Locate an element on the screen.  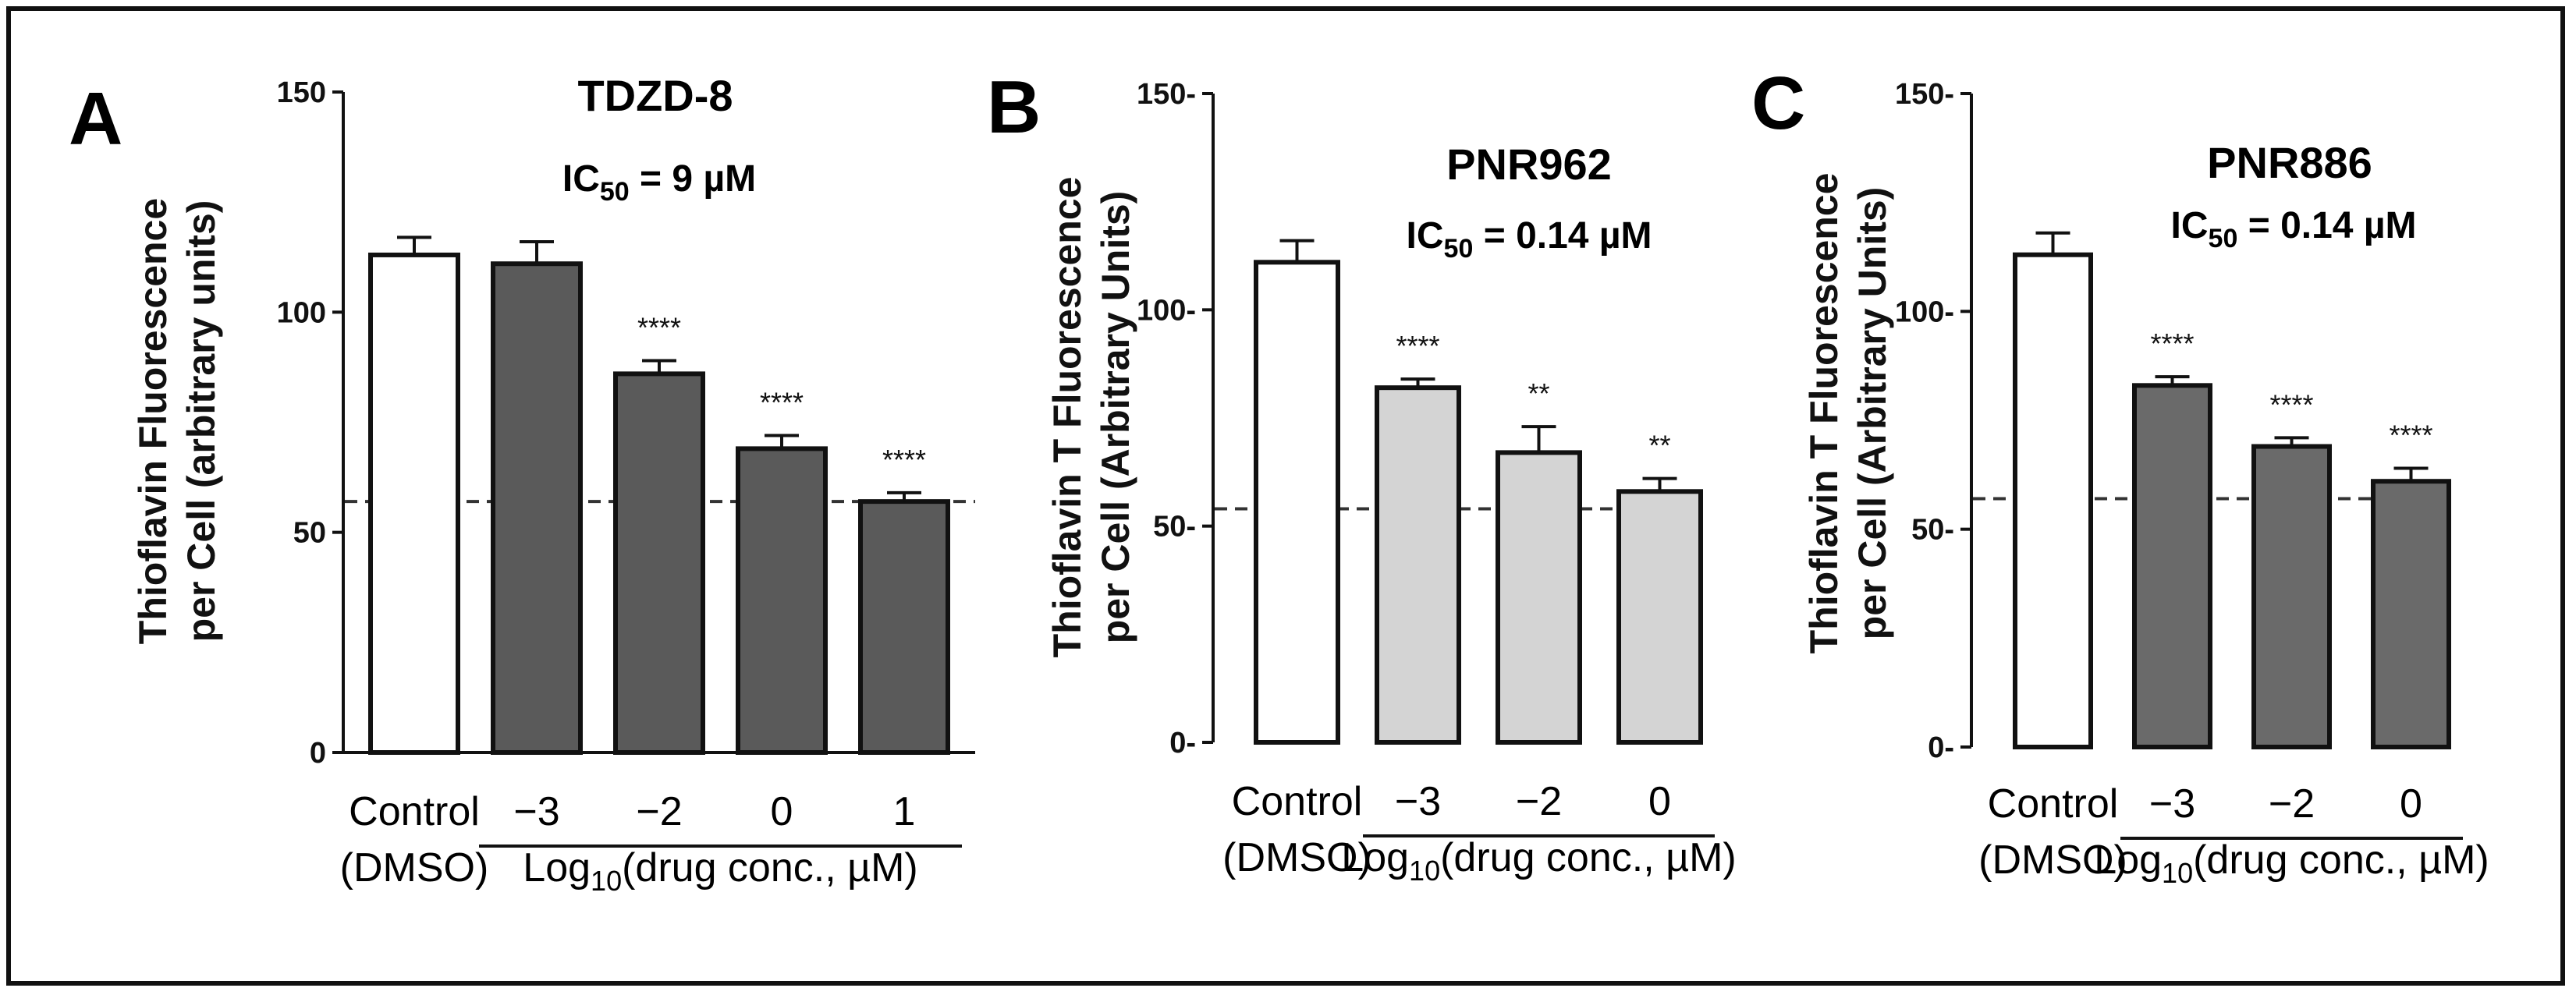
y-tick-label: 150 is located at coordinates (301, 92).